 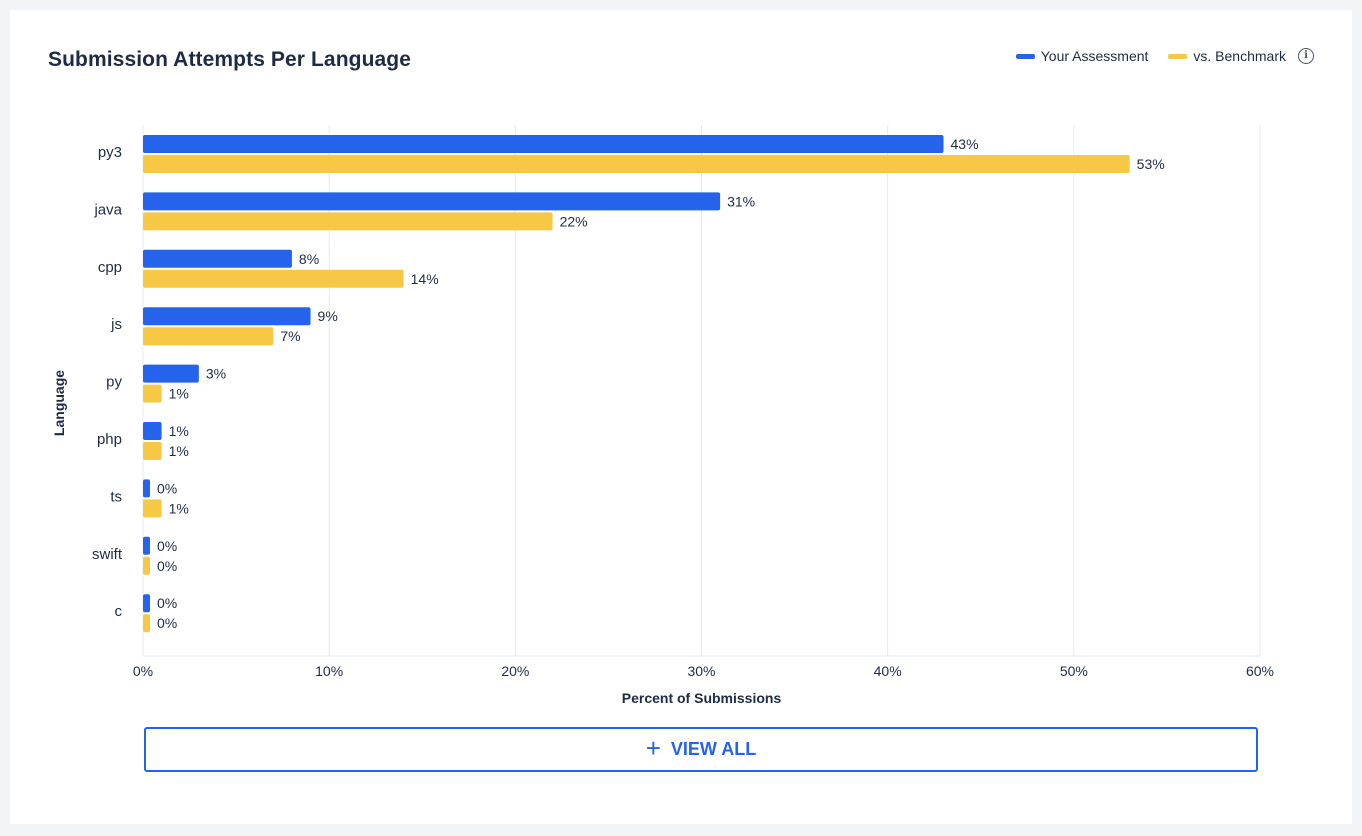 What do you see at coordinates (116, 496) in the screenshot?
I see `y-tick-label: ts` at bounding box center [116, 496].